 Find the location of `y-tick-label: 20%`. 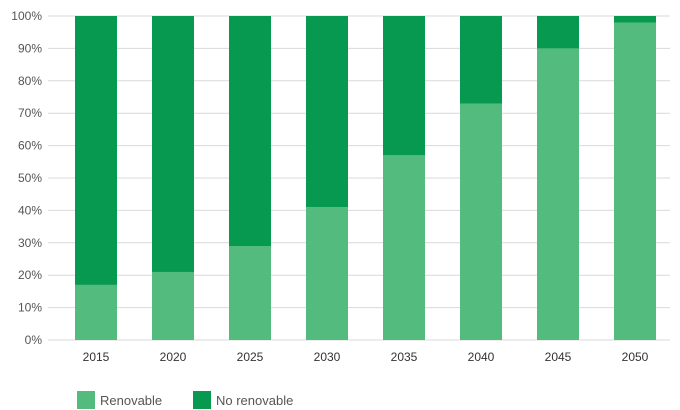

y-tick-label: 20% is located at coordinates (30, 275).